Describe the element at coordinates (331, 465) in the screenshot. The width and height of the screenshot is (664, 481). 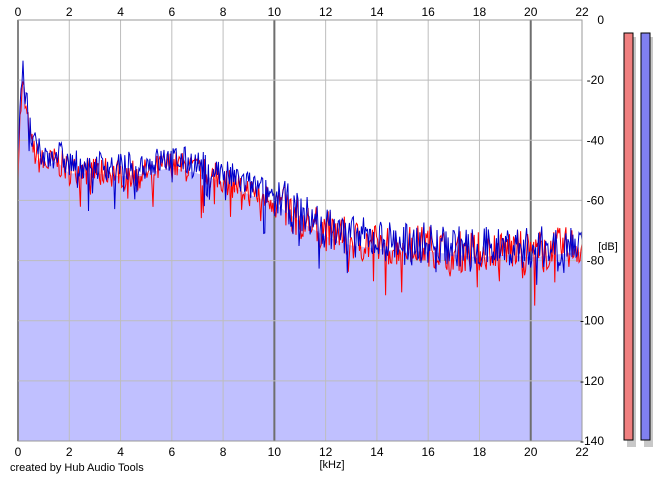
I see `x-axis-label: [kHz]` at that location.